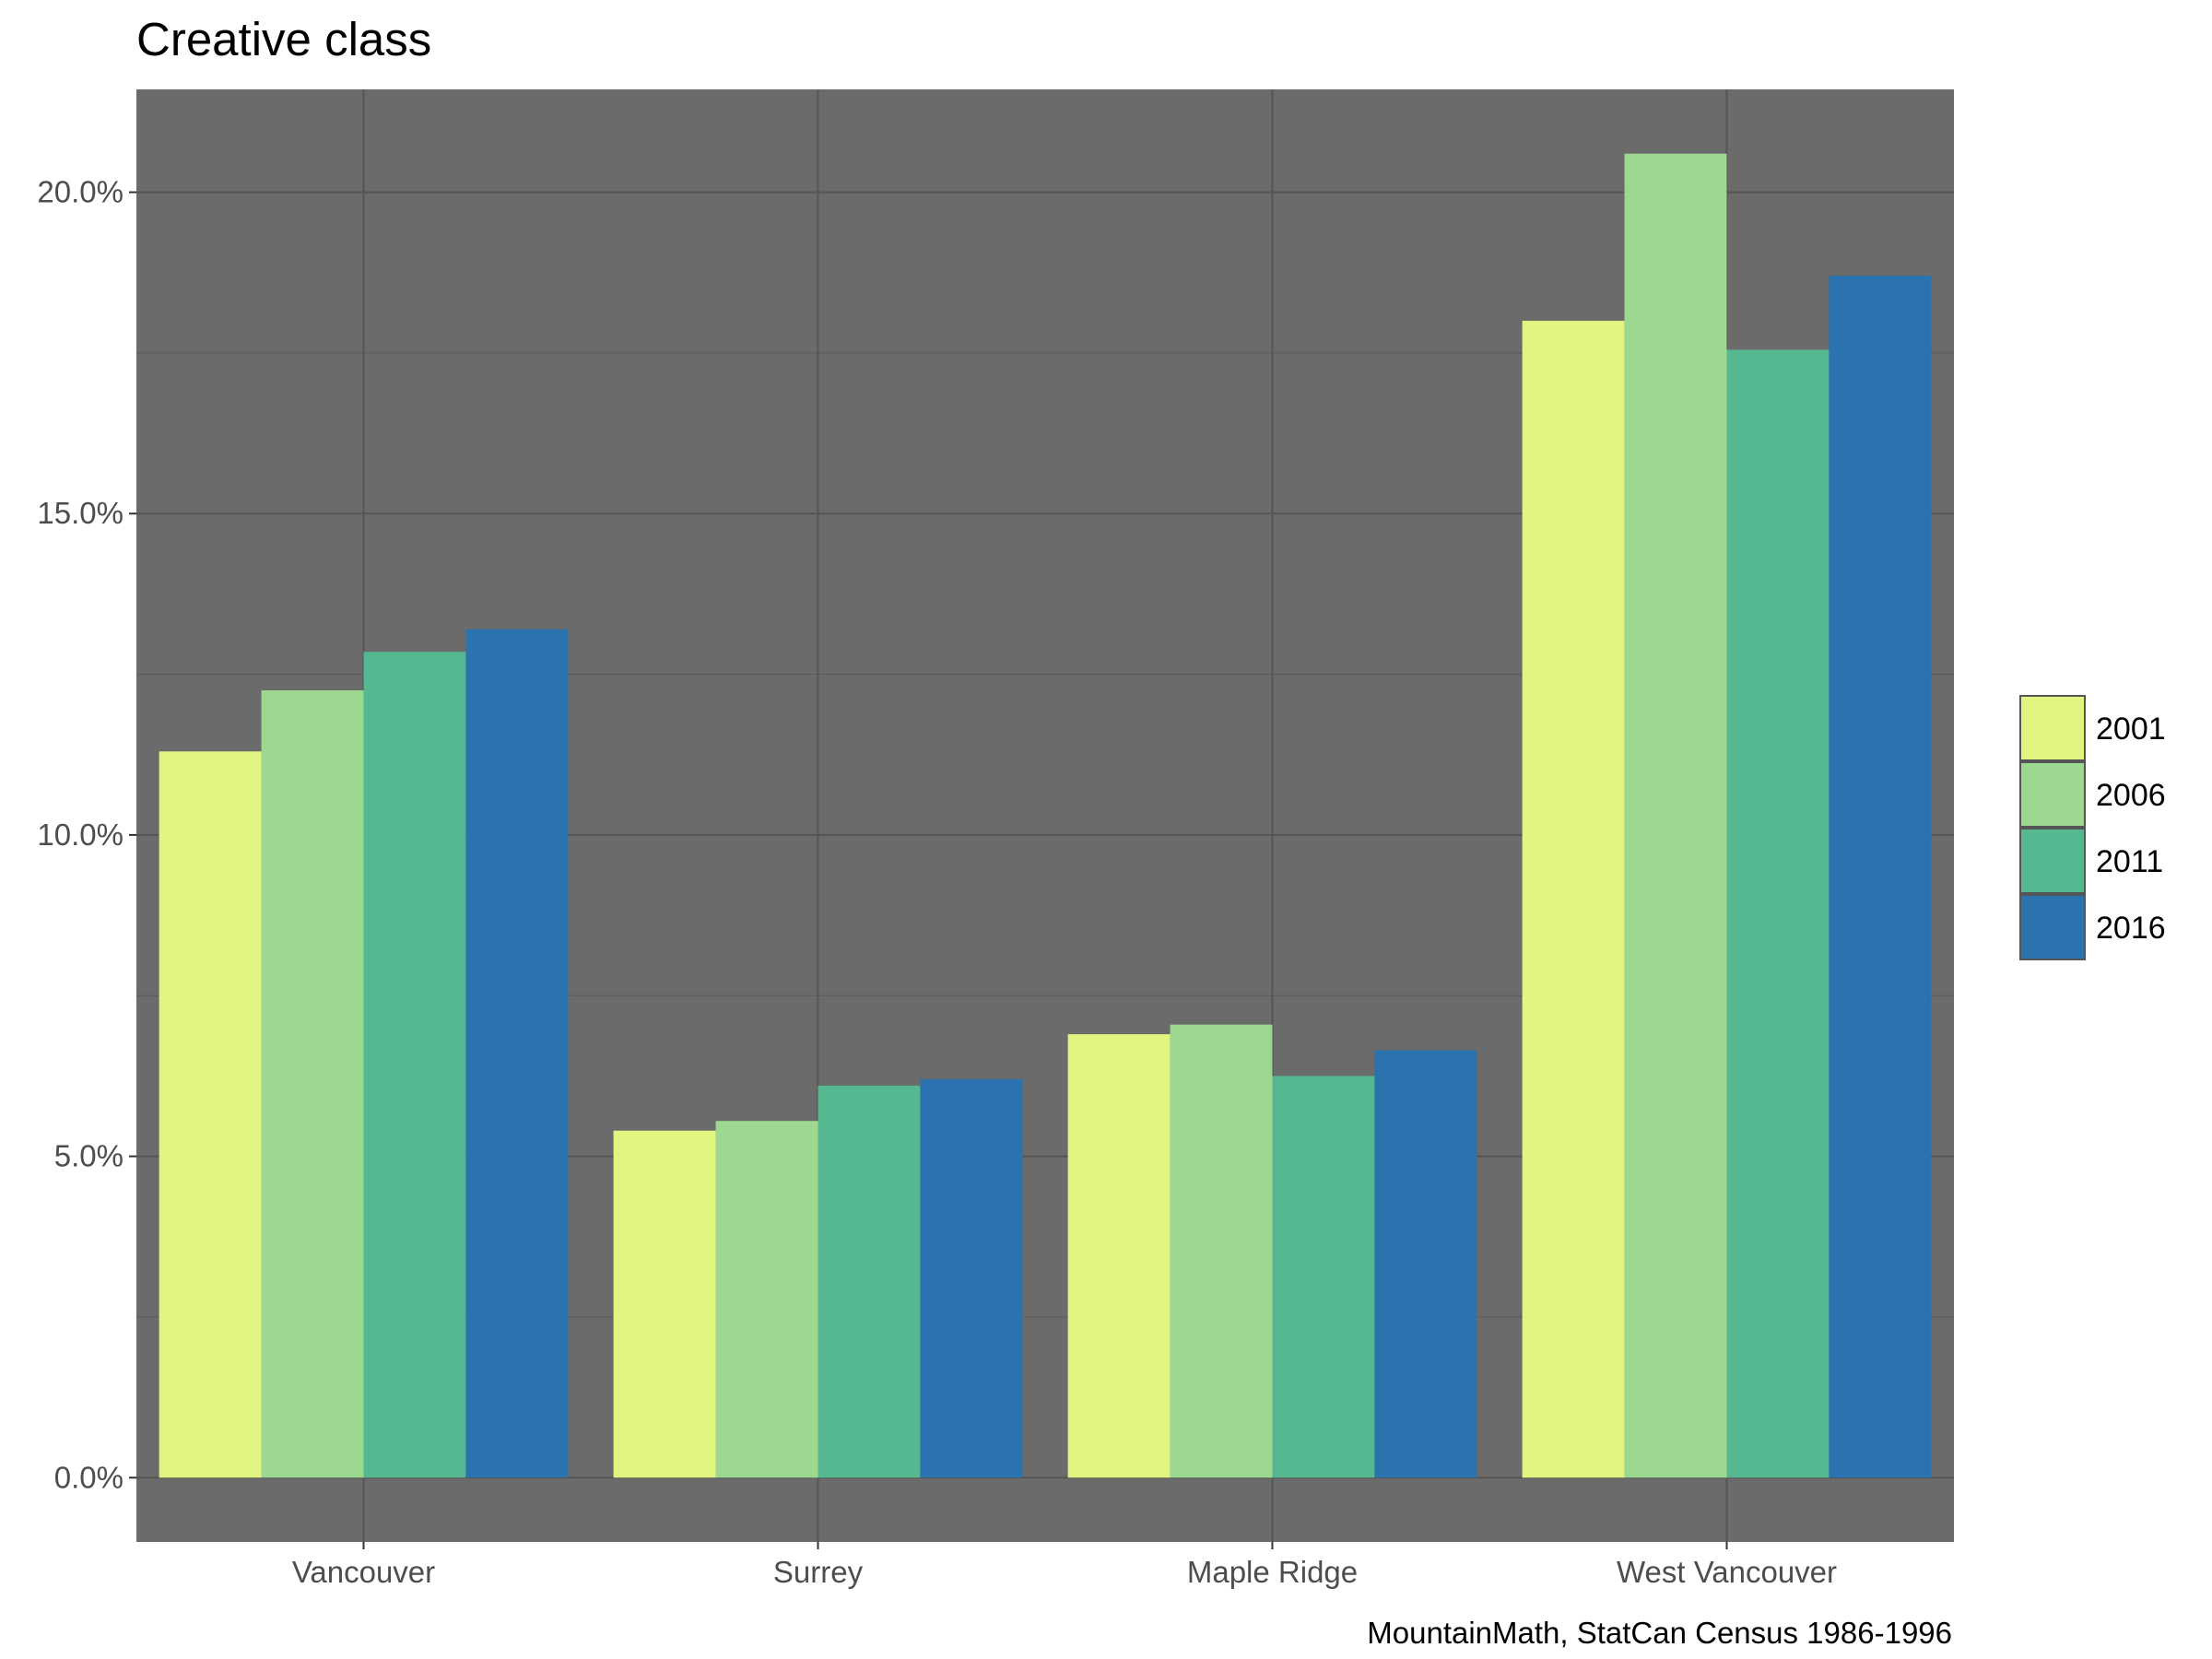  Describe the element at coordinates (283, 39) in the screenshot. I see `chart-title: Creative class` at that location.